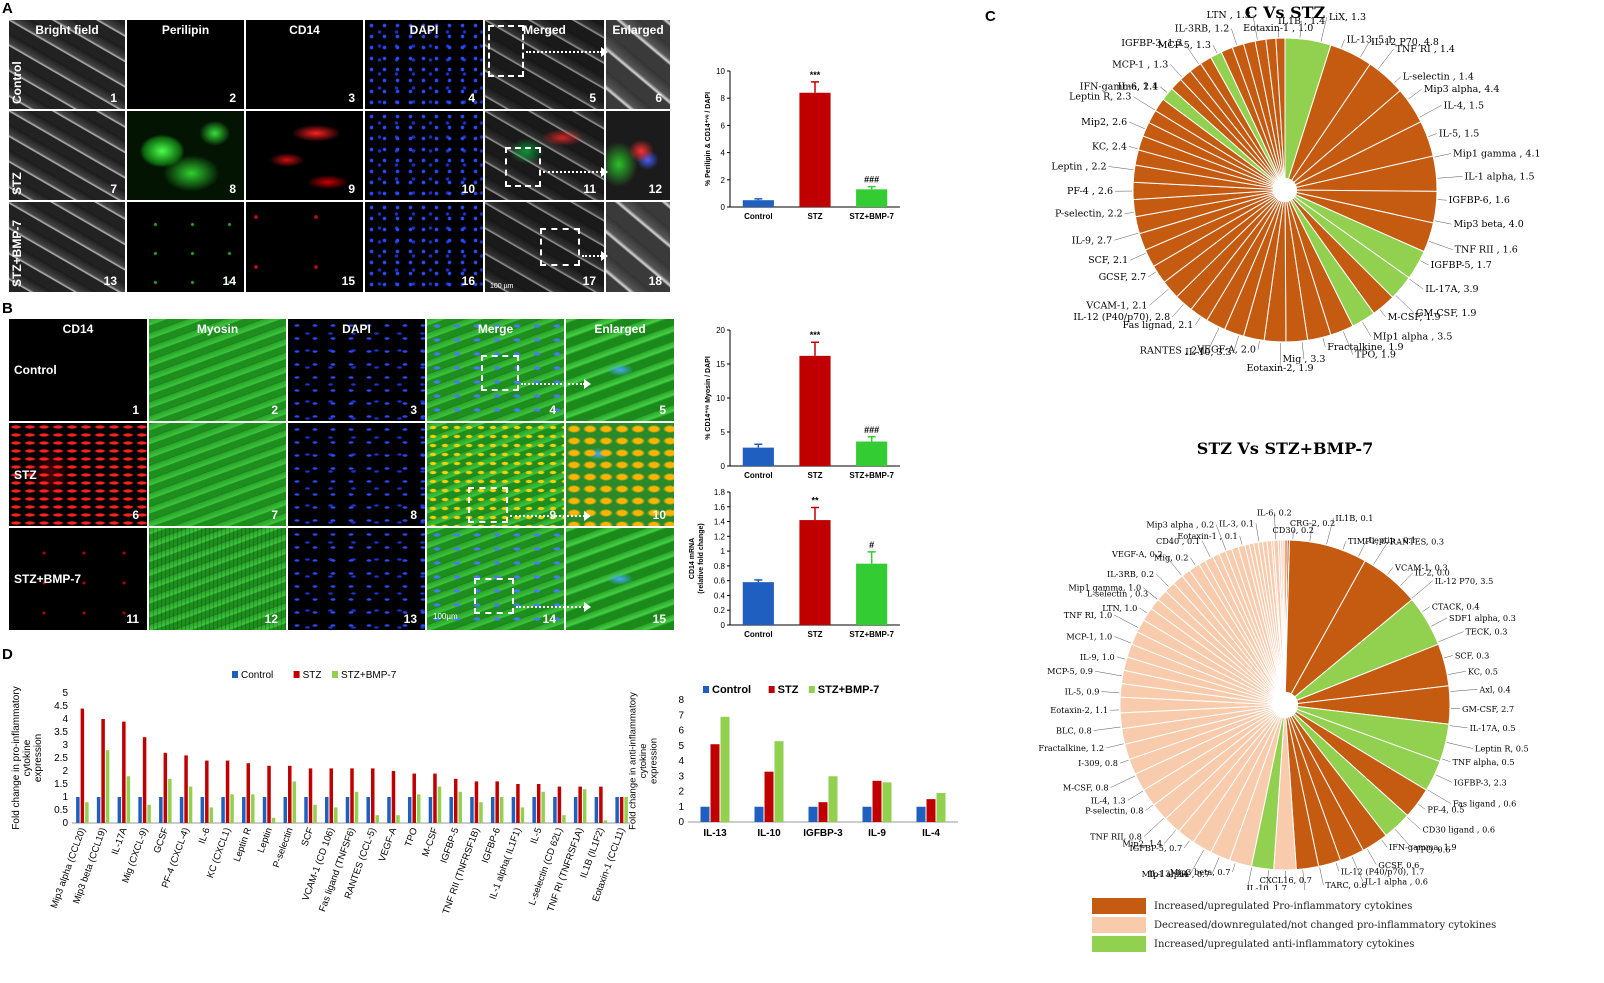  Describe the element at coordinates (643, 761) in the screenshot. I see `y-axis-label-line: cytokine` at that location.